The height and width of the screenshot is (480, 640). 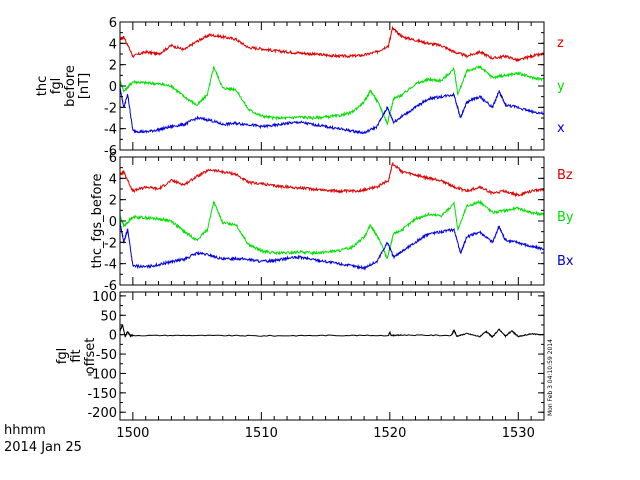 I want to click on y-axis-title-line: fit, so click(x=76, y=355).